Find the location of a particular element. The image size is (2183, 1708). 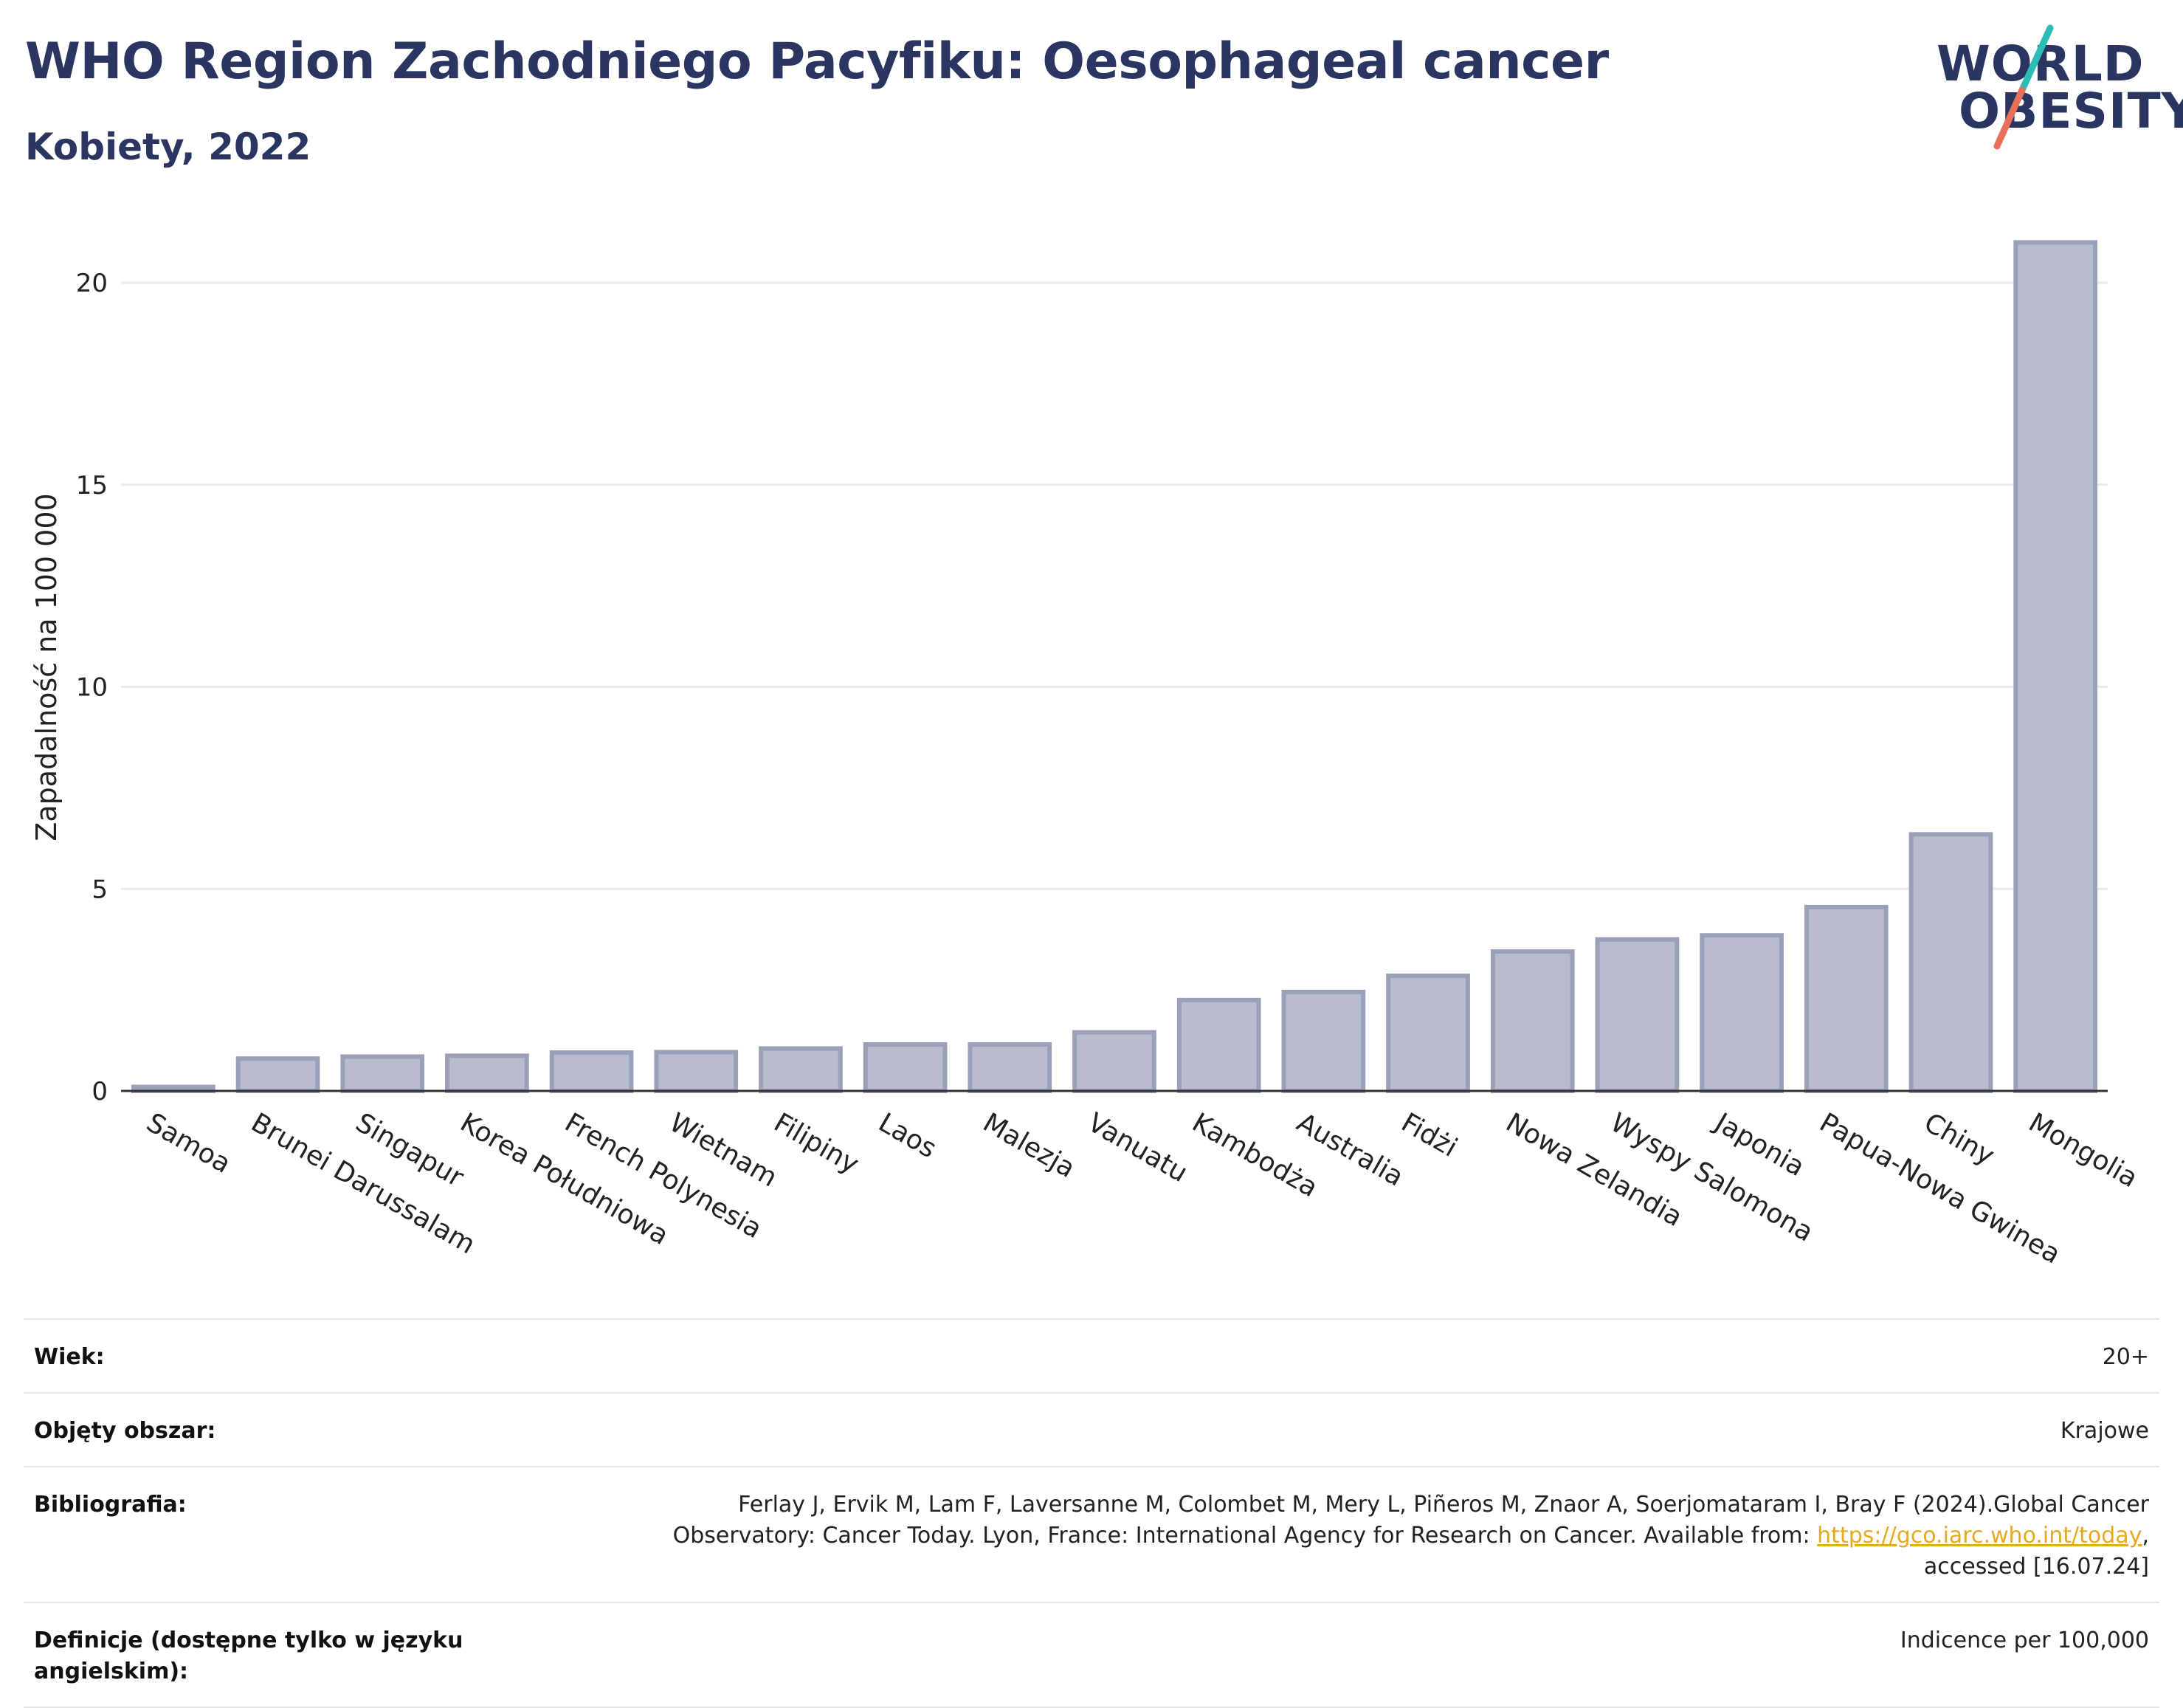

bibliography-line-3: accessed [16.07.24] is located at coordinates (2036, 1567).